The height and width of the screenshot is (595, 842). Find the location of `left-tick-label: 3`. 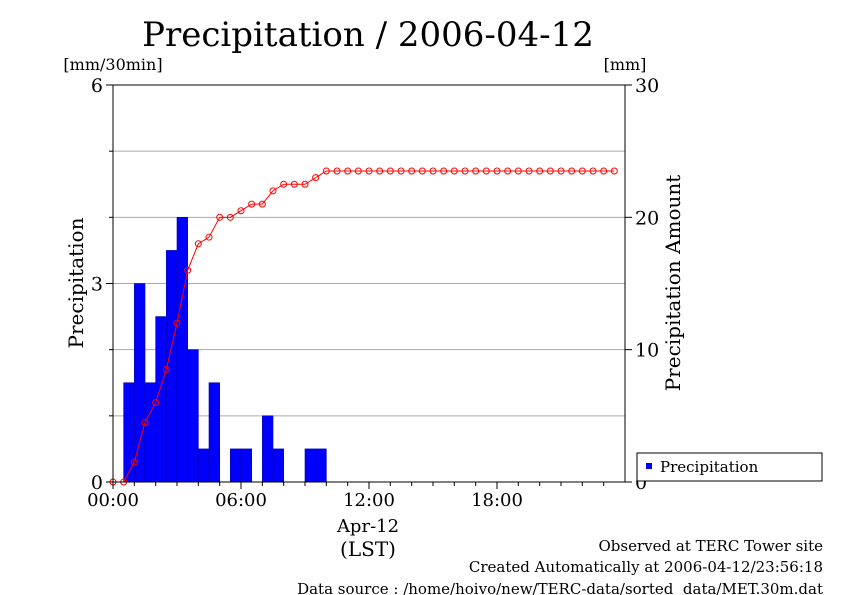

left-tick-label: 3 is located at coordinates (97, 285).